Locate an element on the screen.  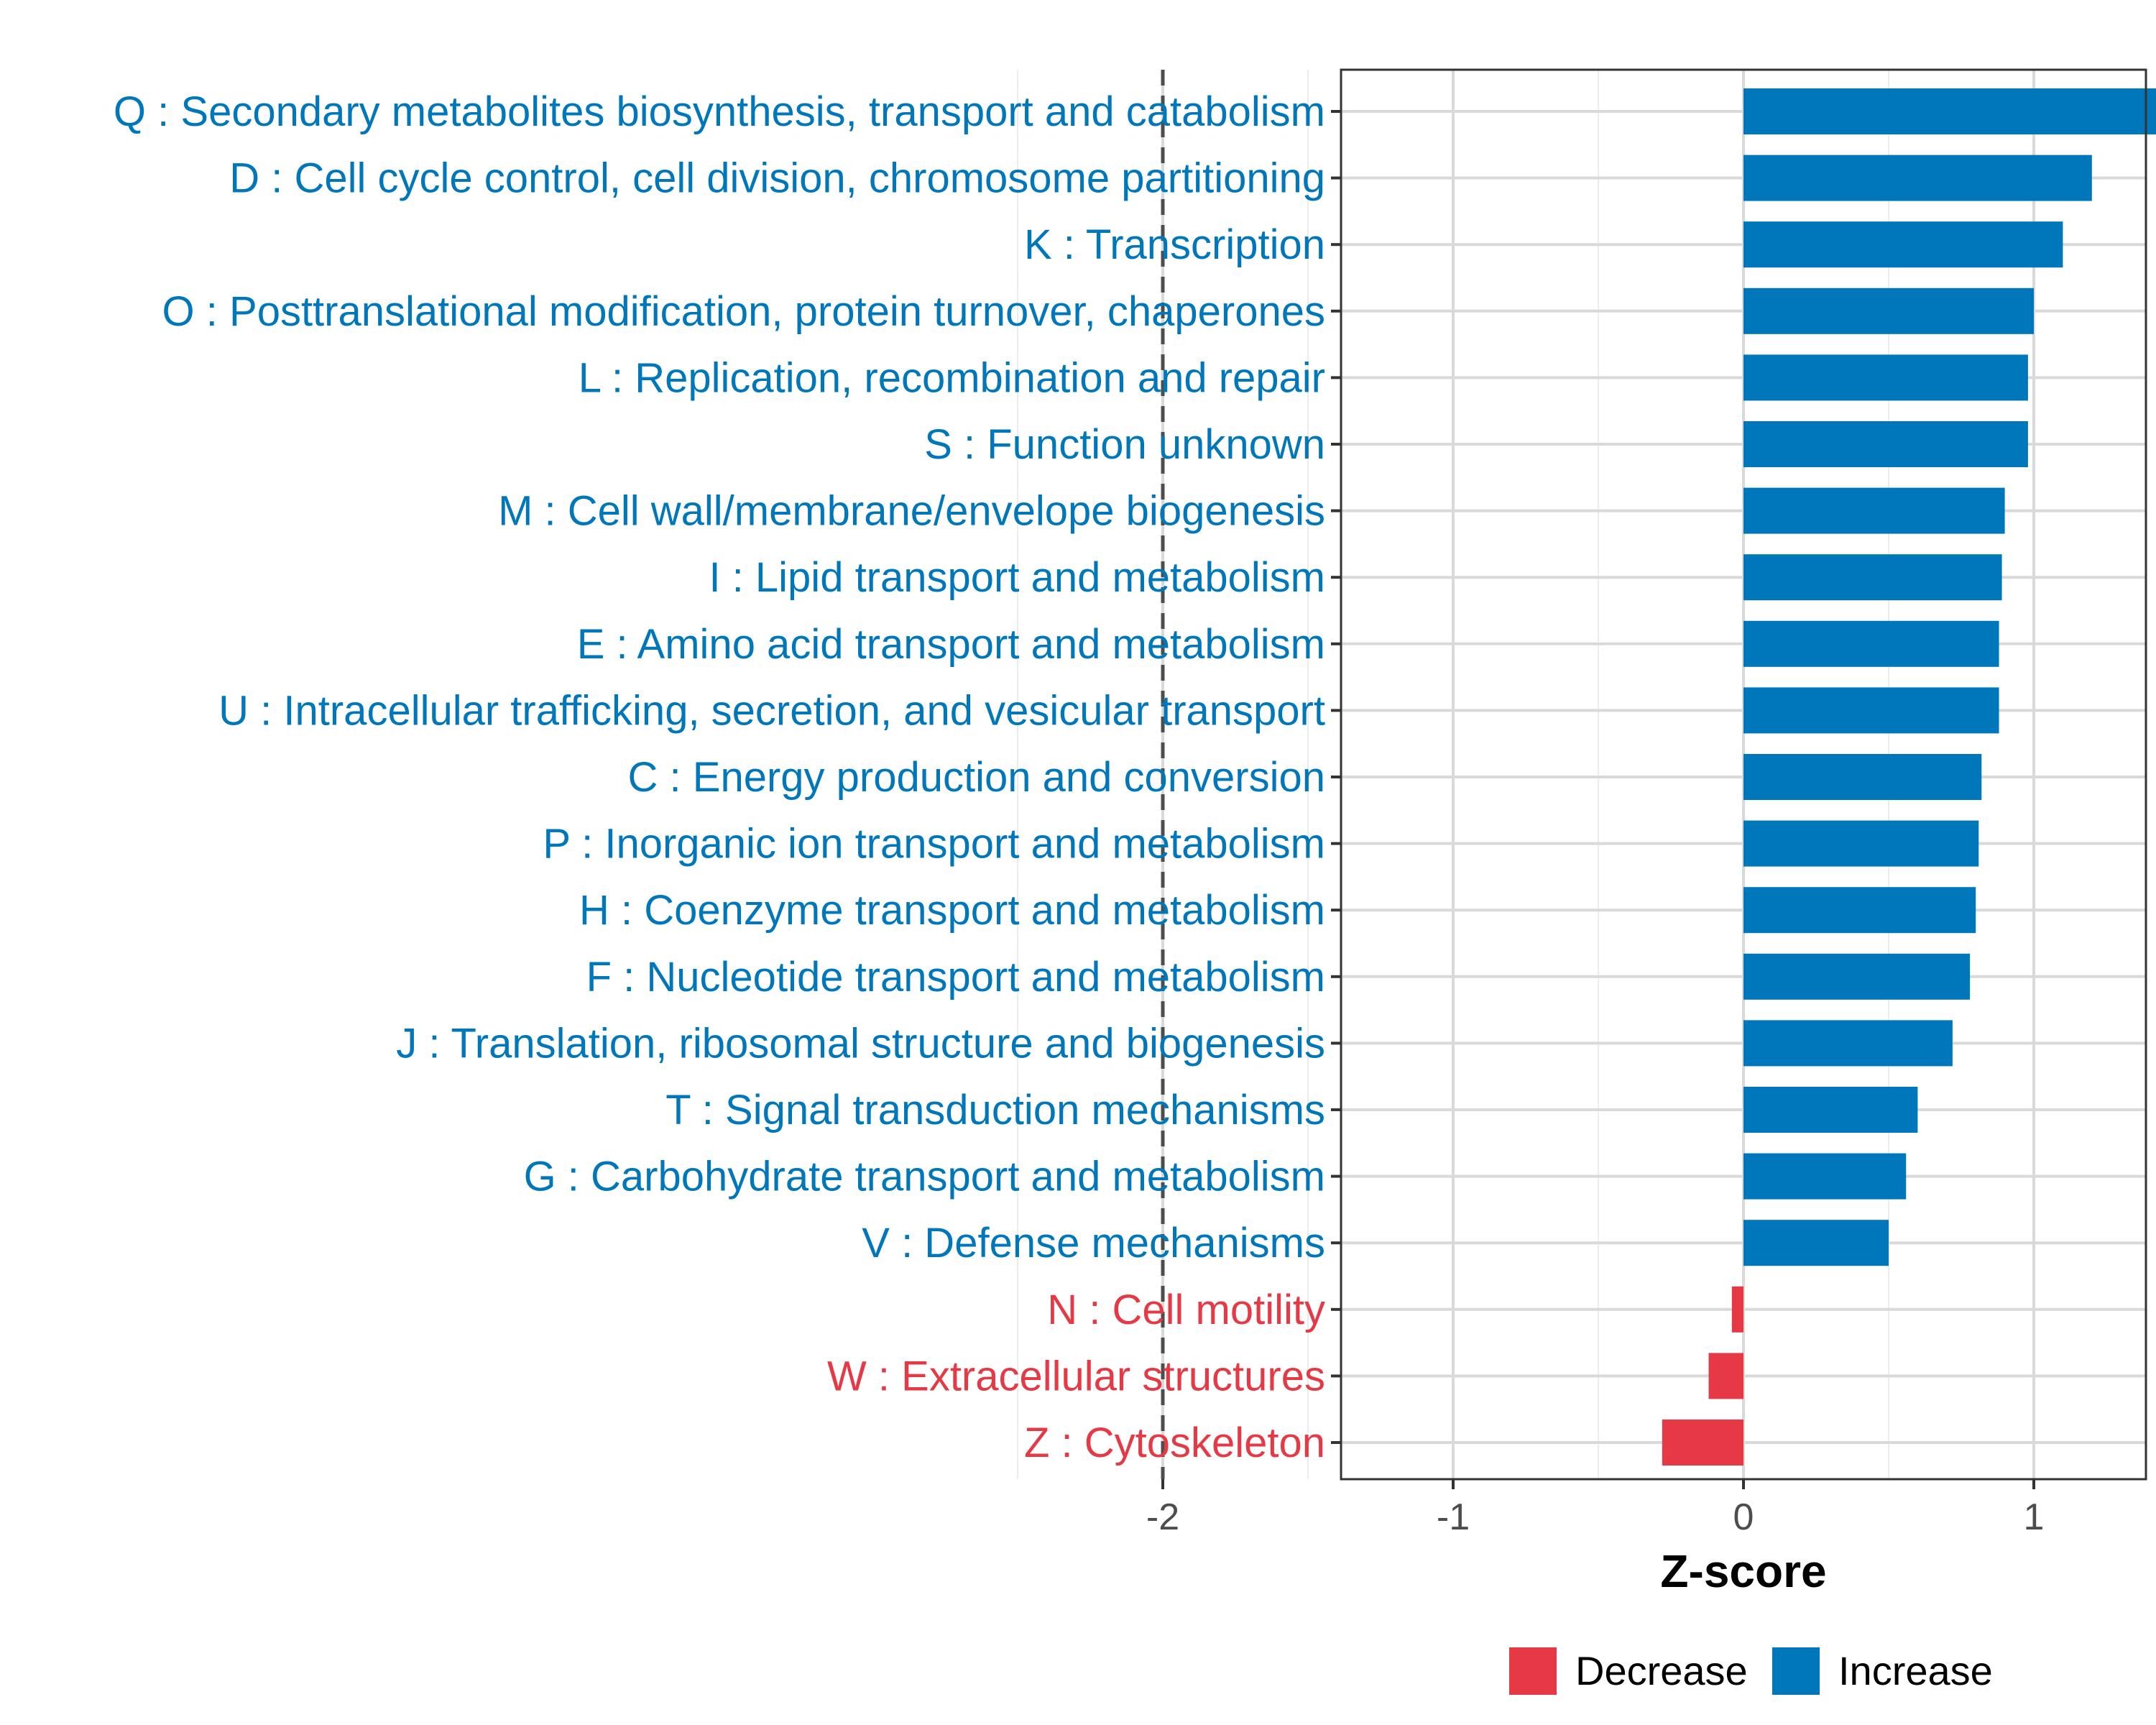
category-label: E : Amino acid transport and metabolism is located at coordinates (951, 644).